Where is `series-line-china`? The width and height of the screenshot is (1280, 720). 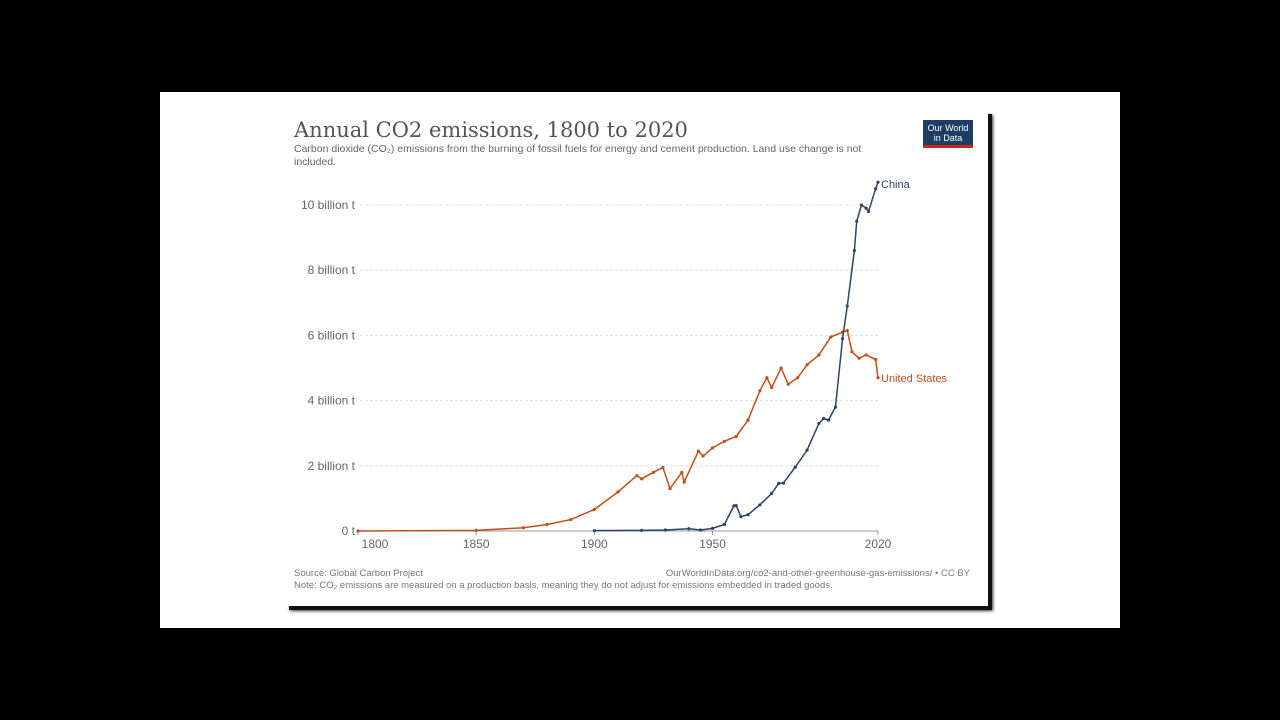 series-line-china is located at coordinates (736, 356).